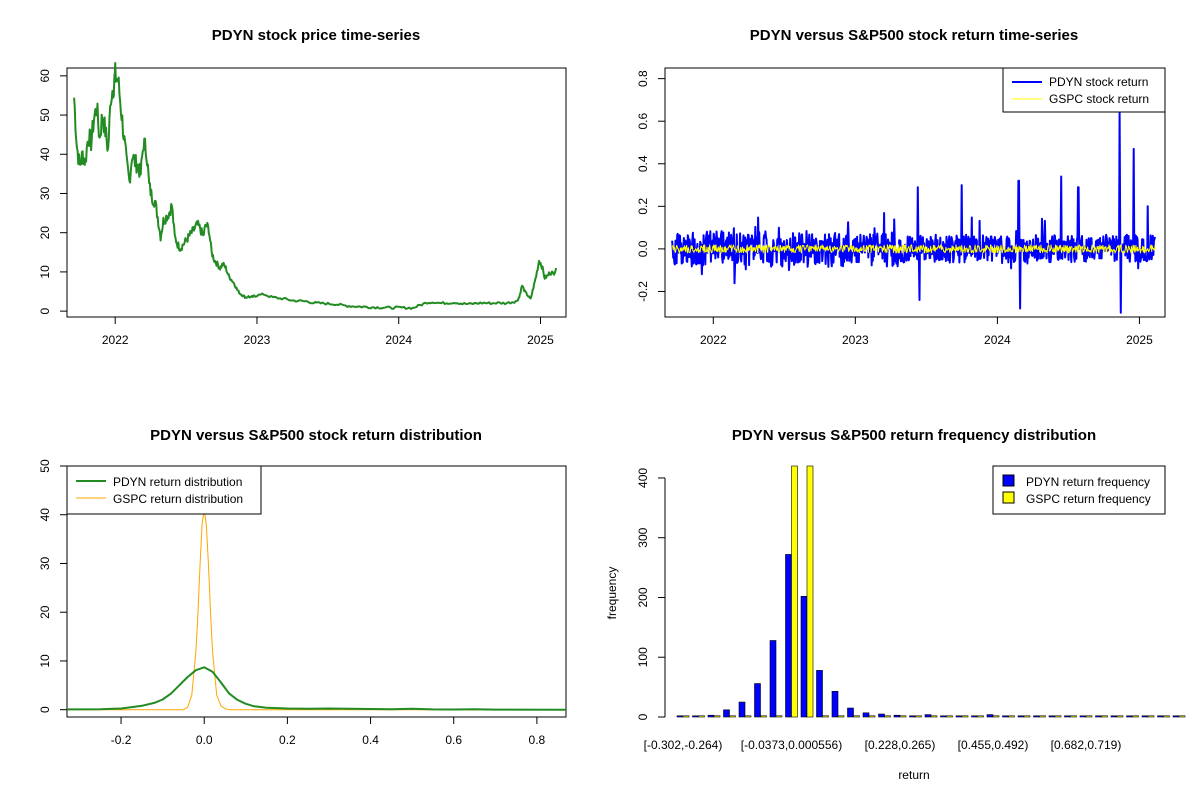  What do you see at coordinates (316, 192) in the screenshot?
I see `price-chart-frame` at bounding box center [316, 192].